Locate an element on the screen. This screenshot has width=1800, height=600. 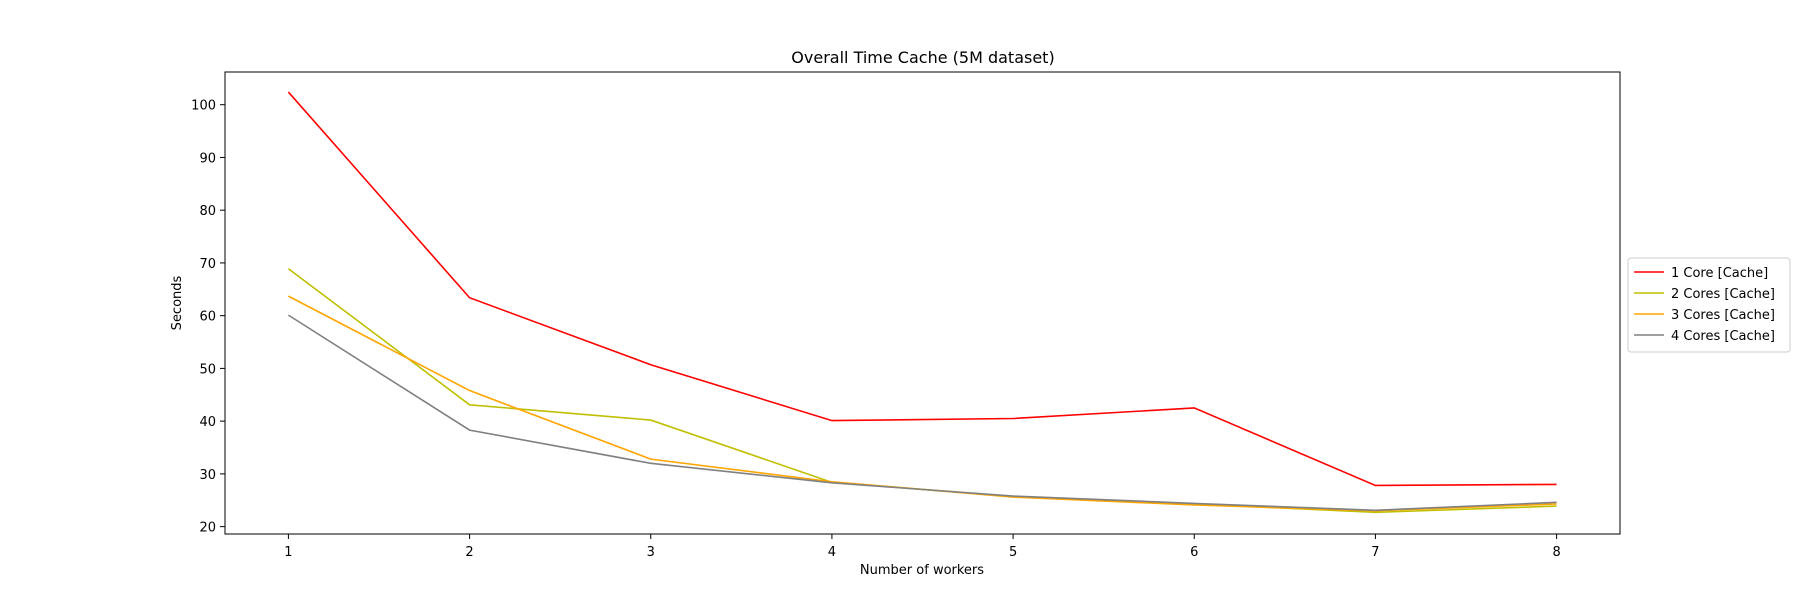
x-tick-label: 1 is located at coordinates (288, 552).